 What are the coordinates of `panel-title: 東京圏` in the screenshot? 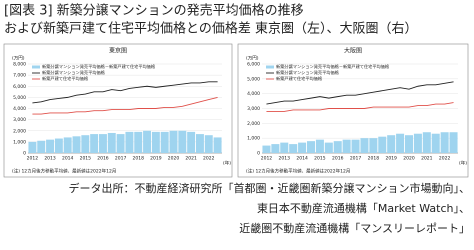 It's located at (118, 51).